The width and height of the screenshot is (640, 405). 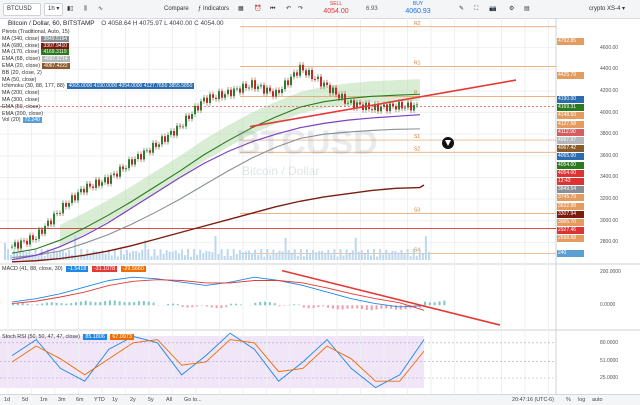 I want to click on redo-button: ↷, so click(x=300, y=9).